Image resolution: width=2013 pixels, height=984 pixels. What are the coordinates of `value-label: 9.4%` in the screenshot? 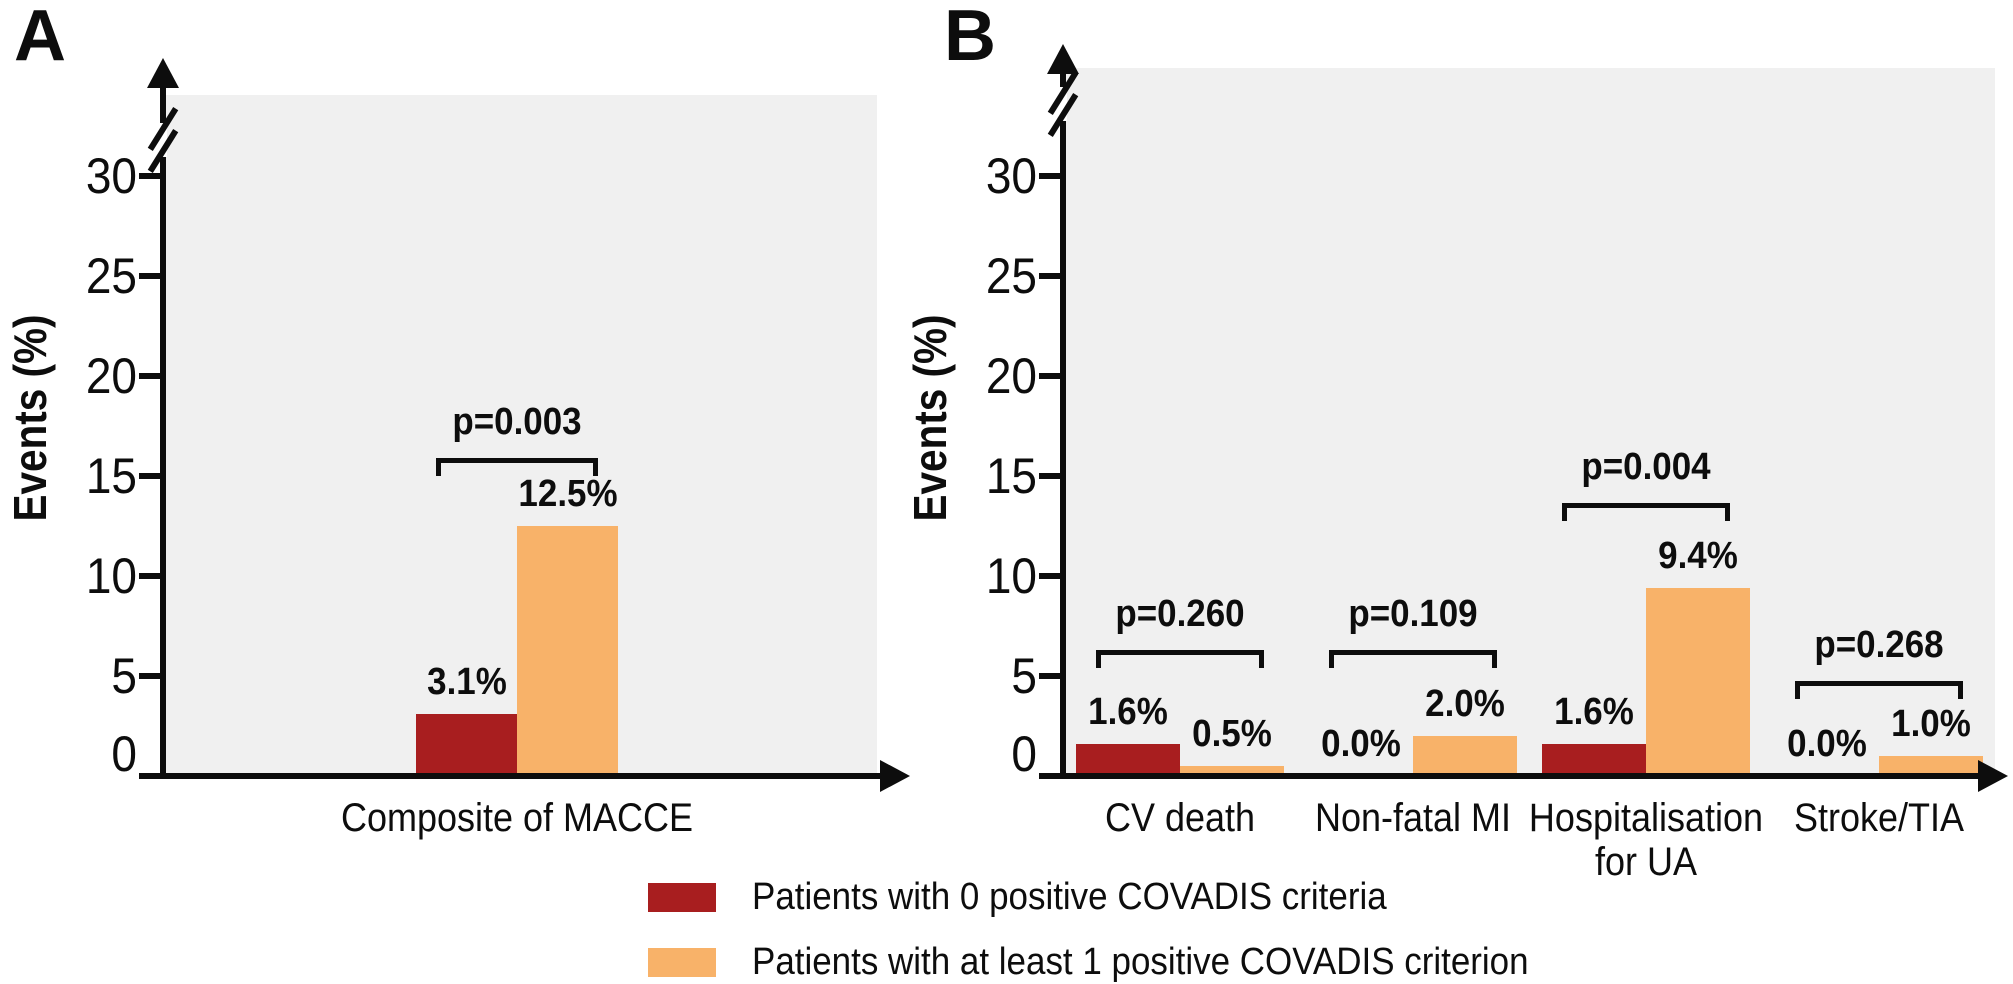 It's located at (1698, 556).